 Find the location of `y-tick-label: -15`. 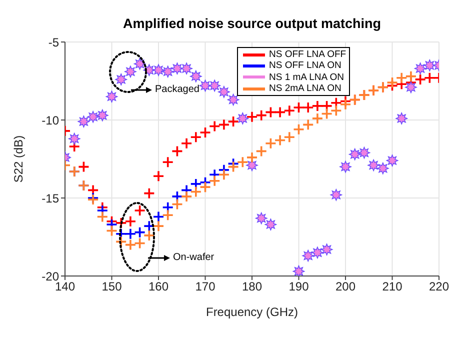

y-tick-label: -15 is located at coordinates (51, 198).